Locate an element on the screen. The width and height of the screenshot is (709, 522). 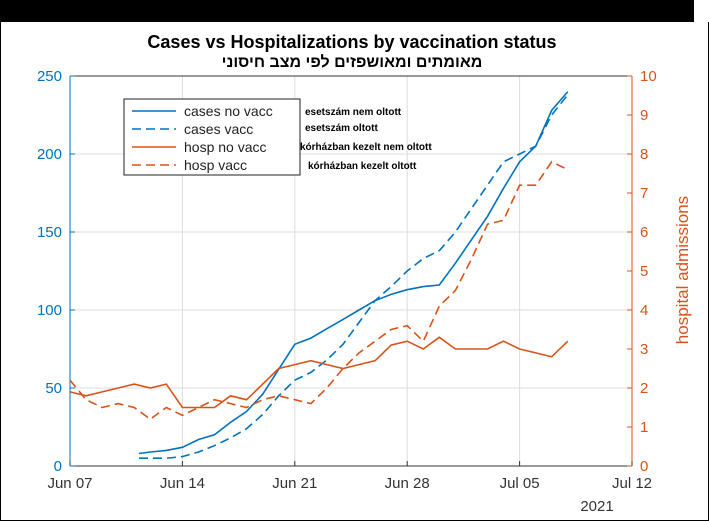
y-tick-label-right: 0 is located at coordinates (644, 466).